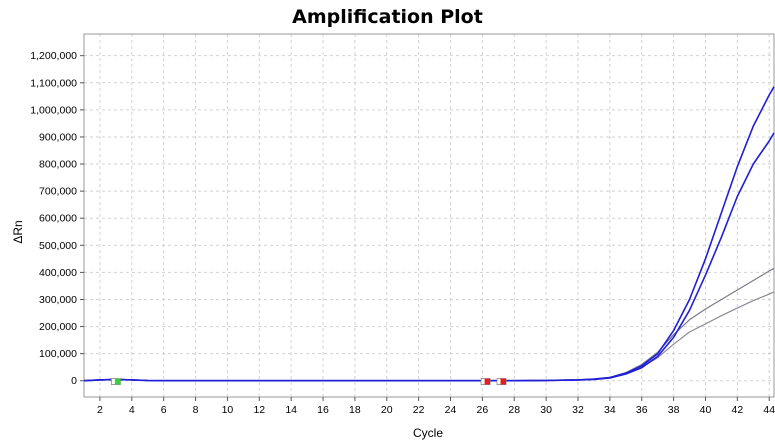  What do you see at coordinates (53, 56) in the screenshot?
I see `y-tick-label: 1,200,000` at bounding box center [53, 56].